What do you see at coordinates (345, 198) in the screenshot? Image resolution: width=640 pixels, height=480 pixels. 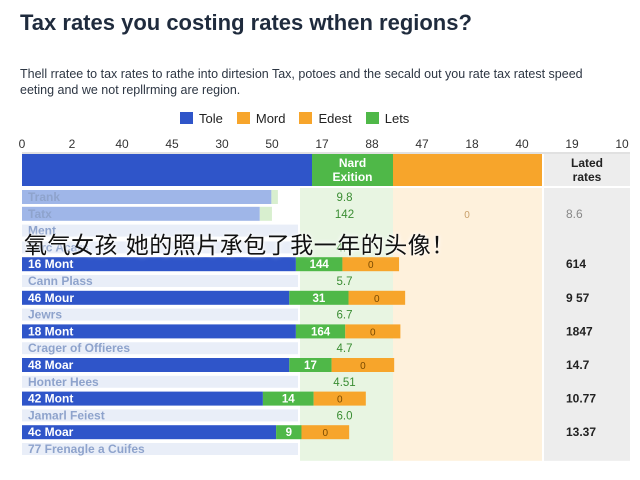 I see `bar-value-label: 9.8` at bounding box center [345, 198].